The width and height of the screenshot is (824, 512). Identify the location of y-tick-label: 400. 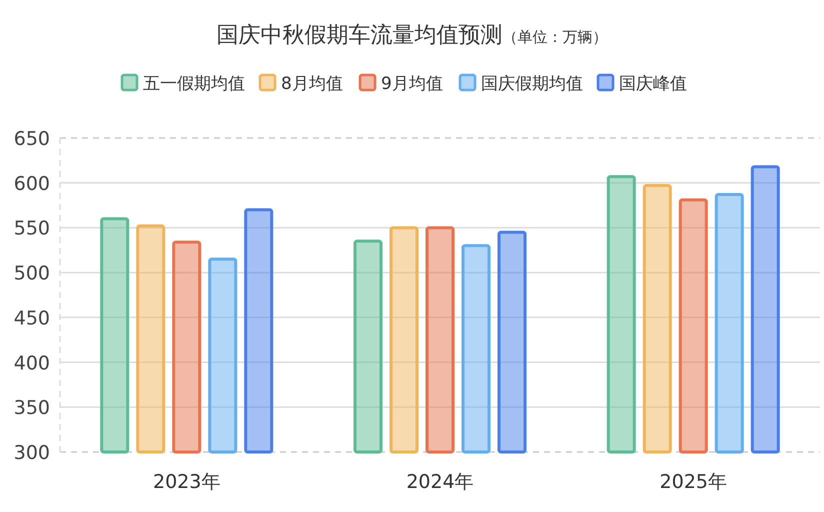
(32, 363).